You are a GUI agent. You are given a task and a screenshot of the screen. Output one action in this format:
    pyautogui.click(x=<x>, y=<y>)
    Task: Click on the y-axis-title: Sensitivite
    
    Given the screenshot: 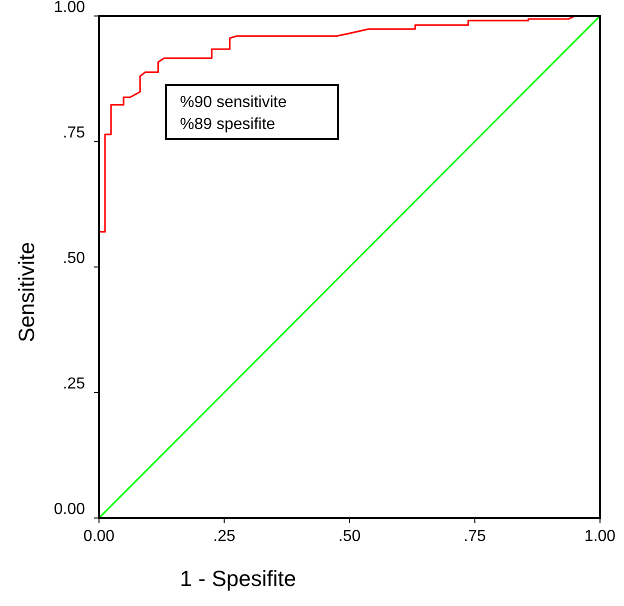 What is the action you would take?
    pyautogui.click(x=26, y=292)
    